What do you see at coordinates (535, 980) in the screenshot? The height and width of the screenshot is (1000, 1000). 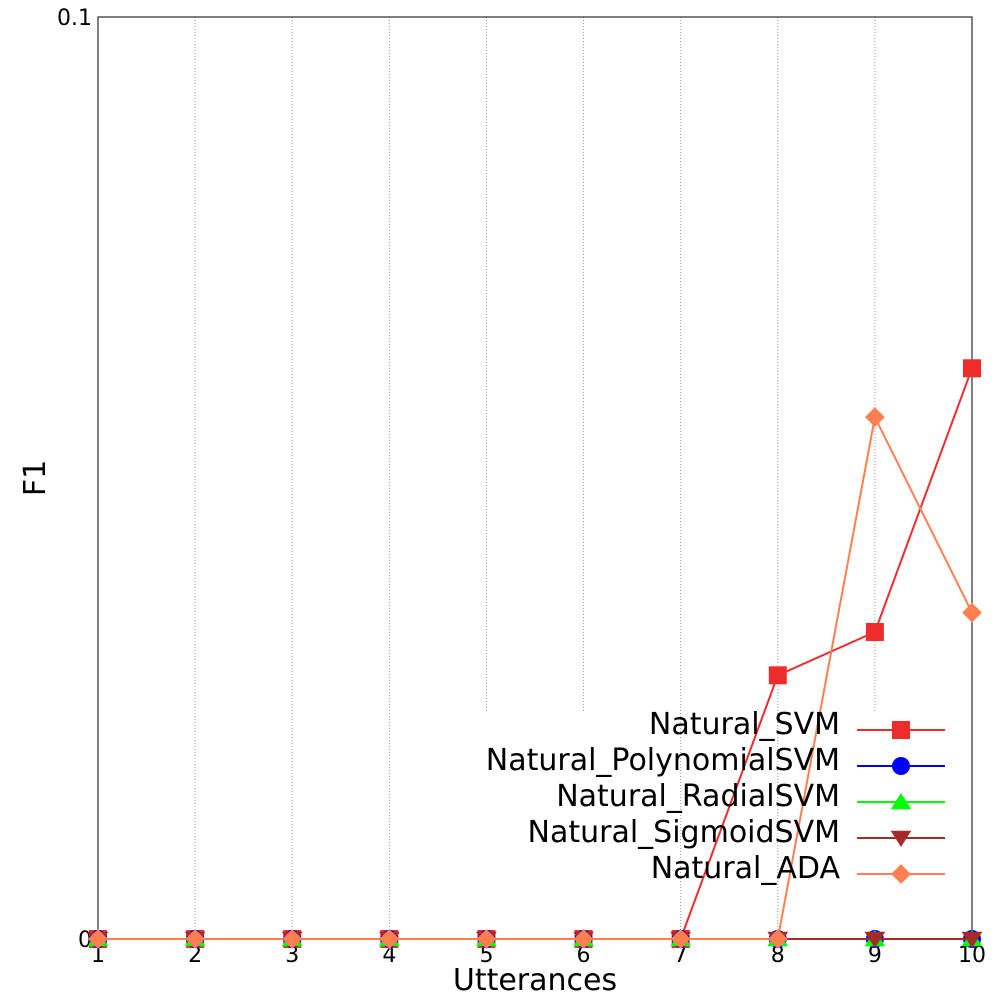 I see `x-axis-label: Utterances` at bounding box center [535, 980].